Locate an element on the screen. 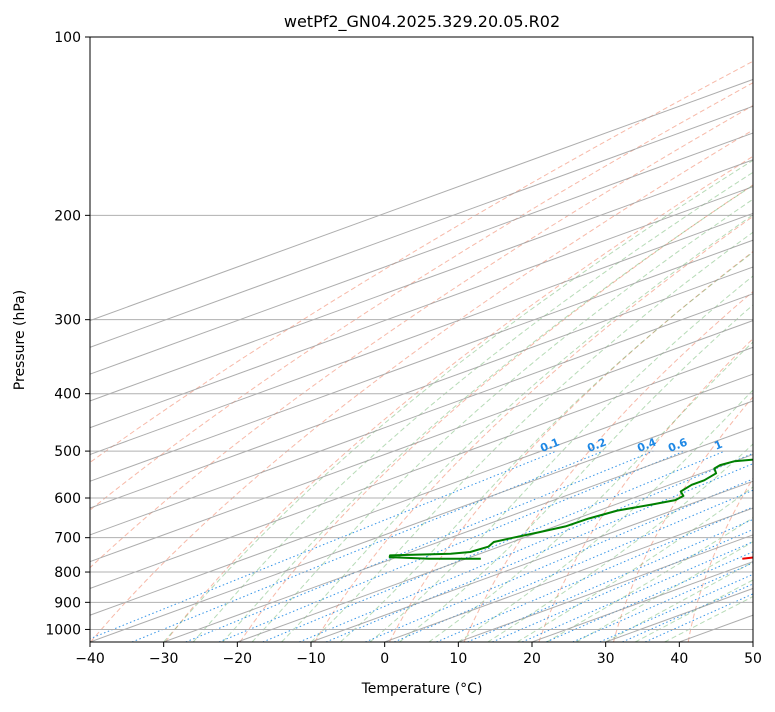  y-tick-label: 600 is located at coordinates (67, 499).